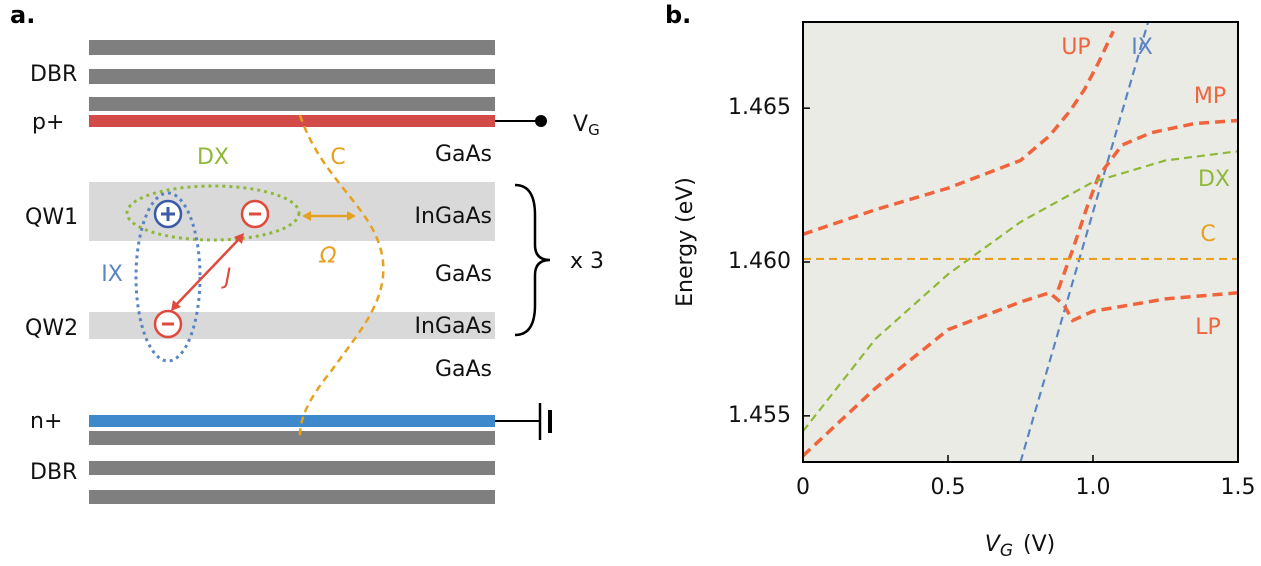  What do you see at coordinates (1207, 234) in the screenshot?
I see `curve-label: C` at bounding box center [1207, 234].